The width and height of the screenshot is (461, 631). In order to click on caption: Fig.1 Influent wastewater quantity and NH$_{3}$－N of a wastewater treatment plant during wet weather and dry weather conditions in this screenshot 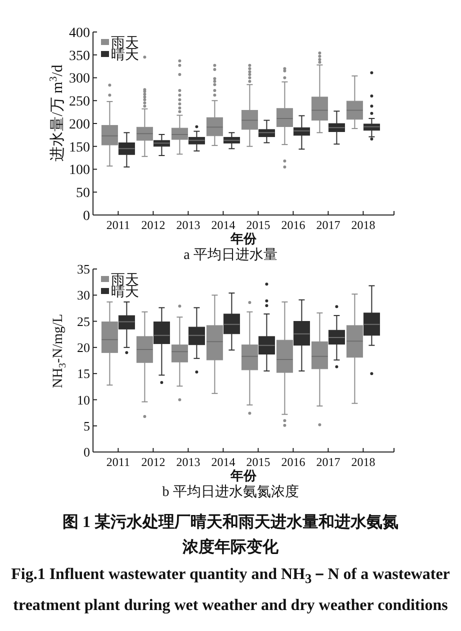, I will do `click(230, 590)`.